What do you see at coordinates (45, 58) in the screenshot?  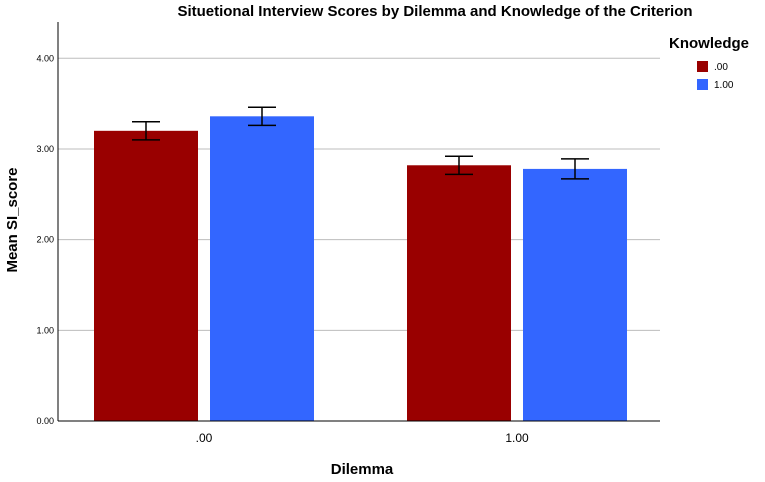 I see `y-tick-label: 4.00` at bounding box center [45, 58].